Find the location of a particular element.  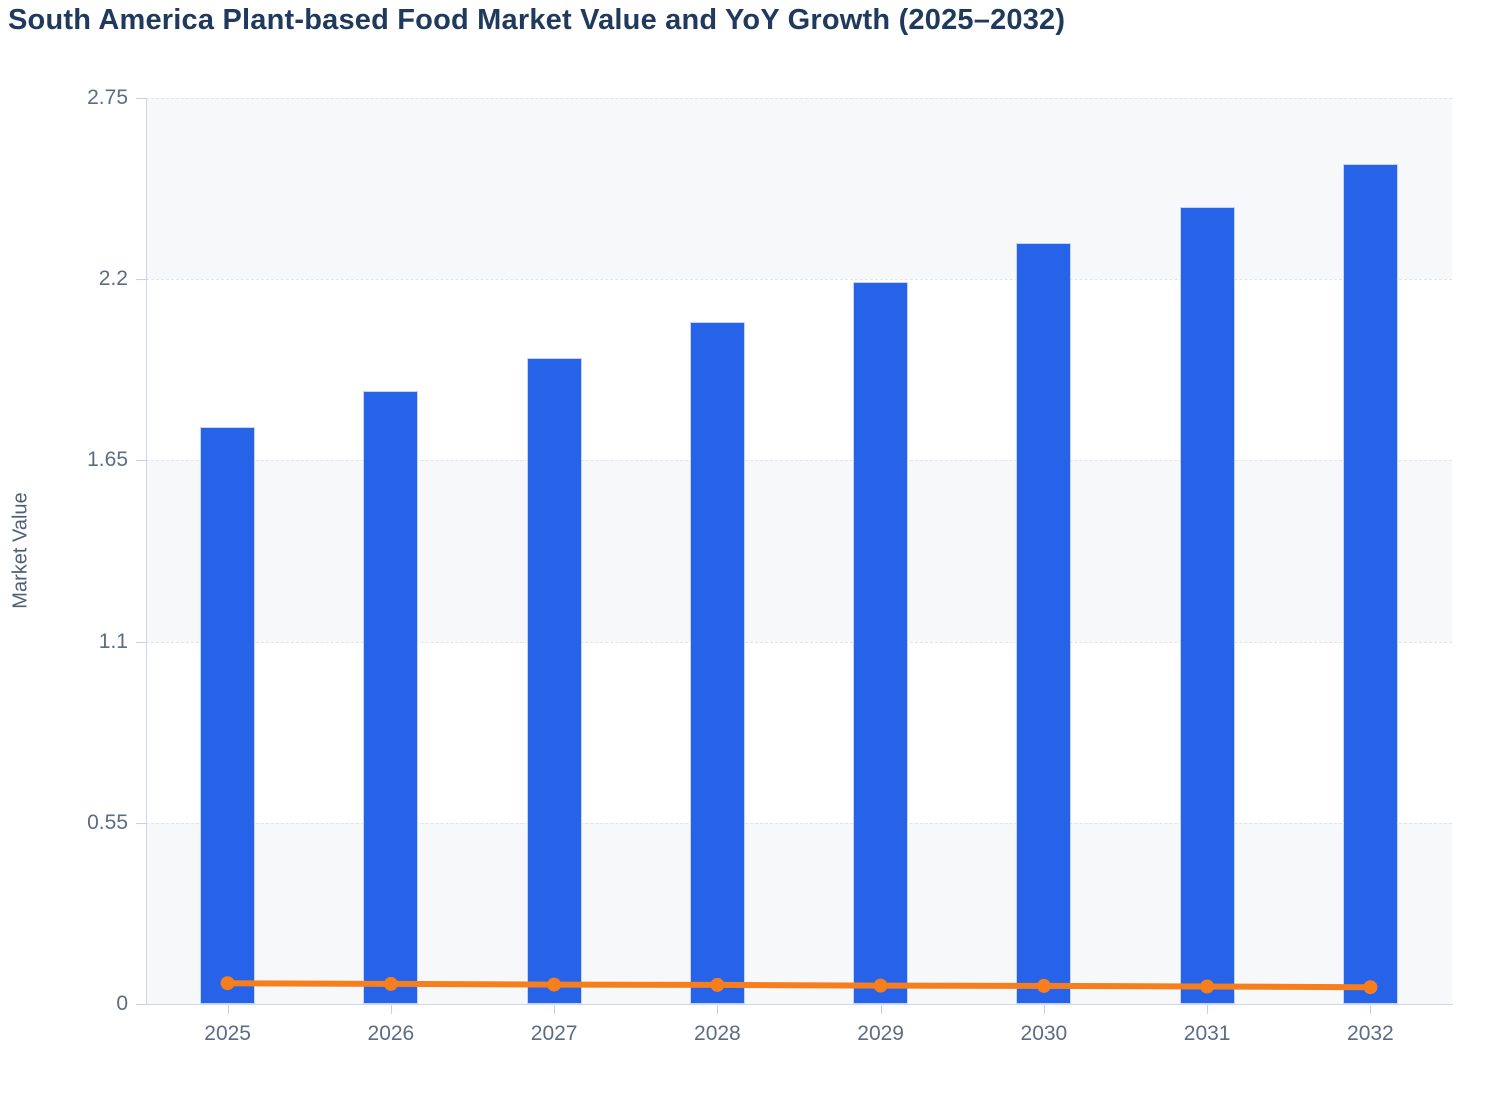

x-axis-label: 2027 is located at coordinates (554, 1033).